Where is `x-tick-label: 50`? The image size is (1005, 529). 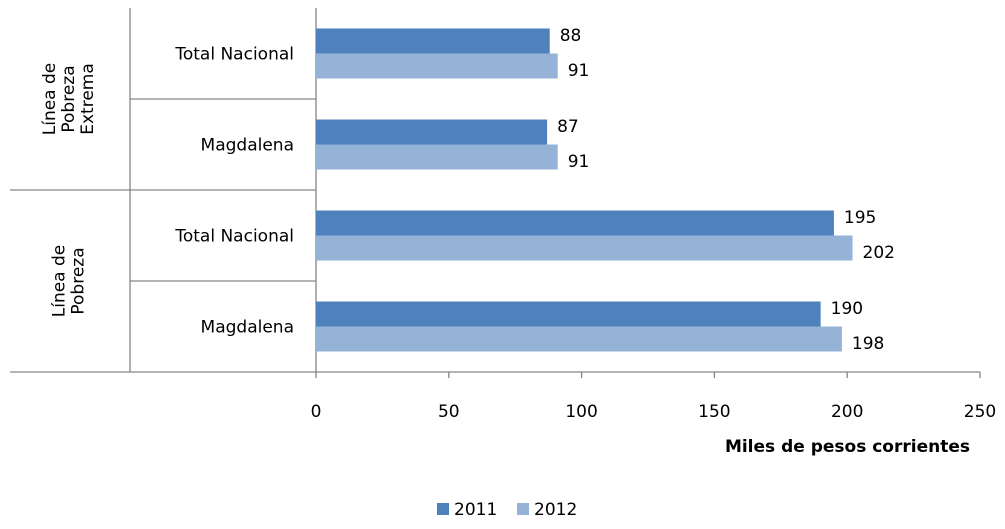
x-tick-label: 50 is located at coordinates (449, 412).